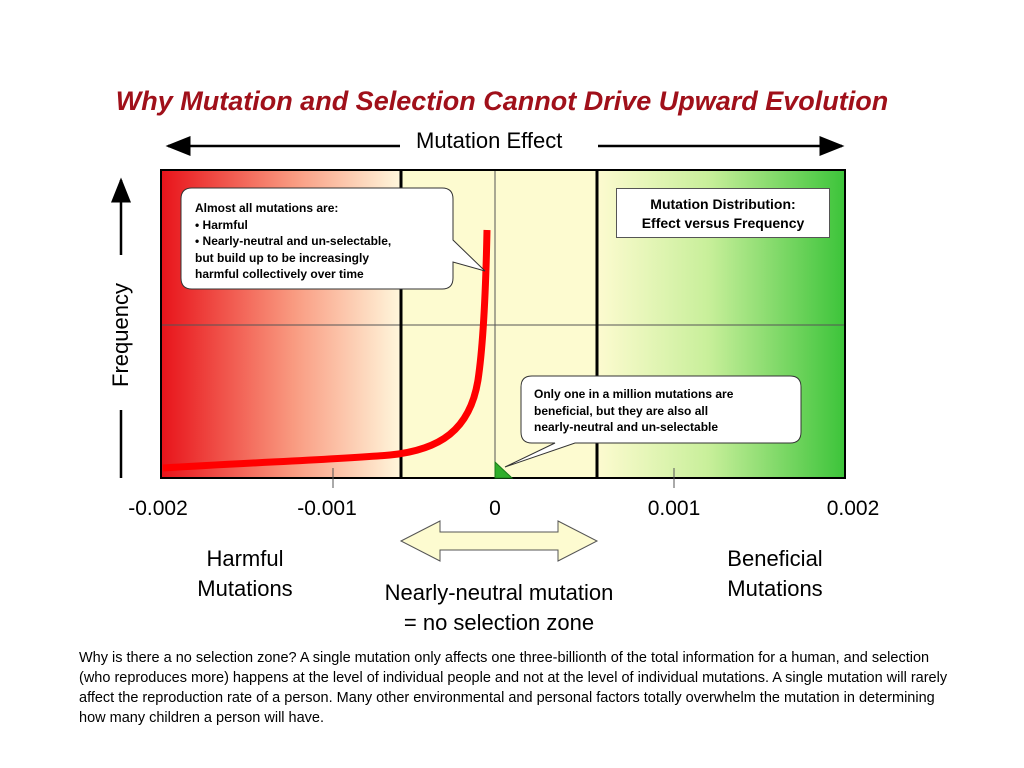 The height and width of the screenshot is (768, 1024). I want to click on callout-harmful-line: Almost all mutations are:, so click(267, 208).